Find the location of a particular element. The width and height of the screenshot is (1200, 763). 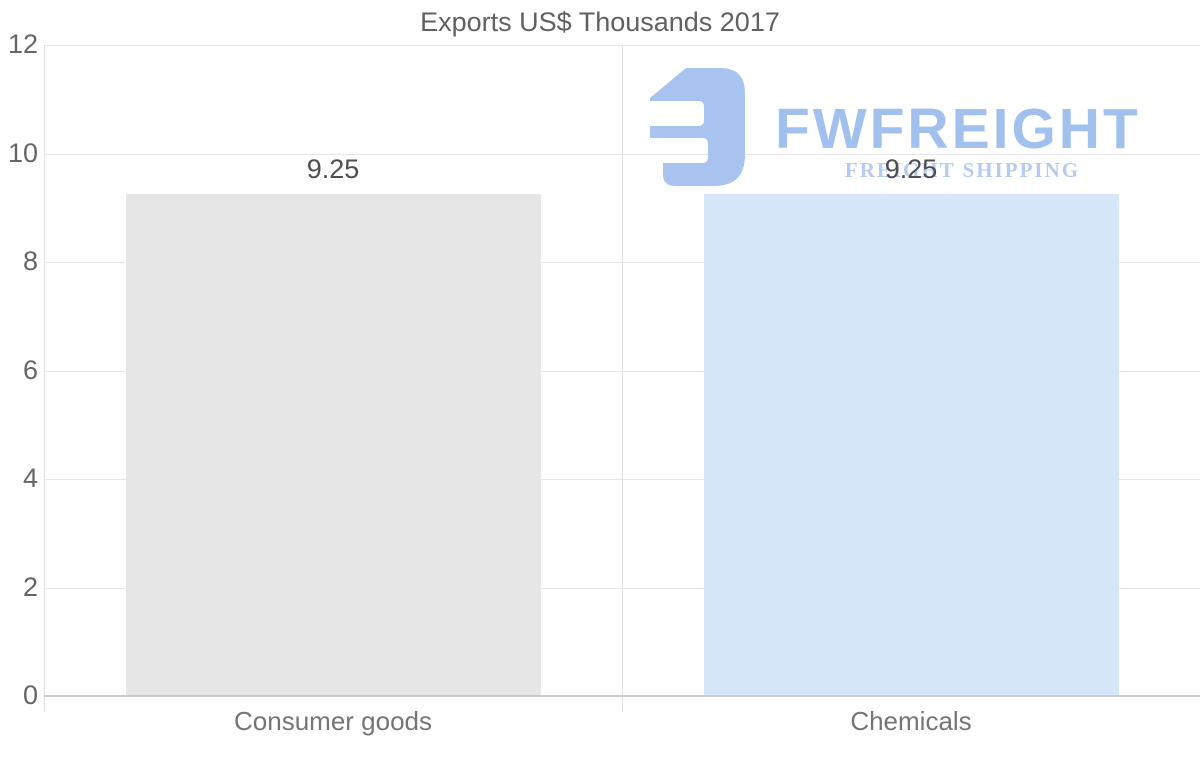

y-tick-label: 6 is located at coordinates (30, 370).